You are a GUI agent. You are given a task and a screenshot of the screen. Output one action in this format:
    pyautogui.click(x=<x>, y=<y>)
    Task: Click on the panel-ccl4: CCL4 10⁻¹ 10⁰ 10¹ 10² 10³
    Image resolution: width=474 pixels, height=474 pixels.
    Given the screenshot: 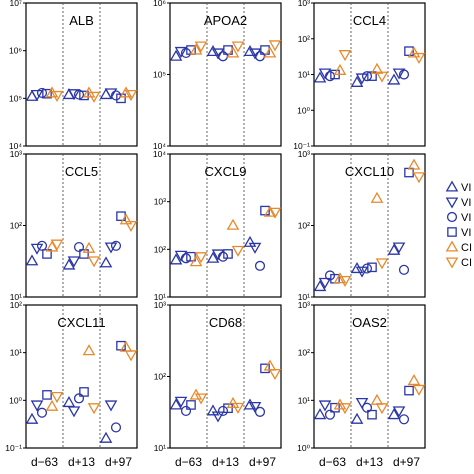 What is the action you would take?
    pyautogui.click(x=359, y=75)
    